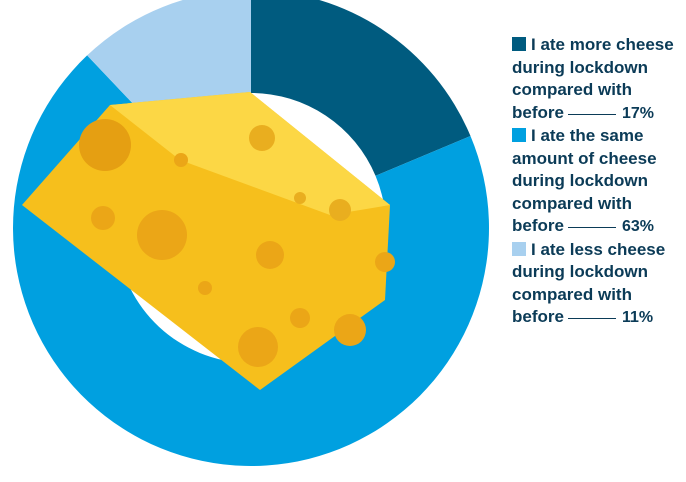 The height and width of the screenshot is (482, 686). What do you see at coordinates (637, 226) in the screenshot?
I see `value-label: 63%` at bounding box center [637, 226].